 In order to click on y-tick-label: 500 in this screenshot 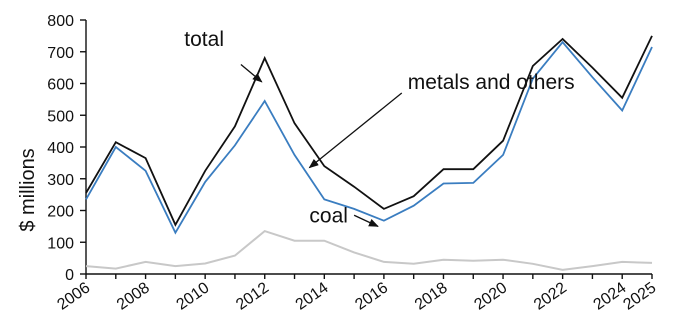, I will do `click(60, 116)`.